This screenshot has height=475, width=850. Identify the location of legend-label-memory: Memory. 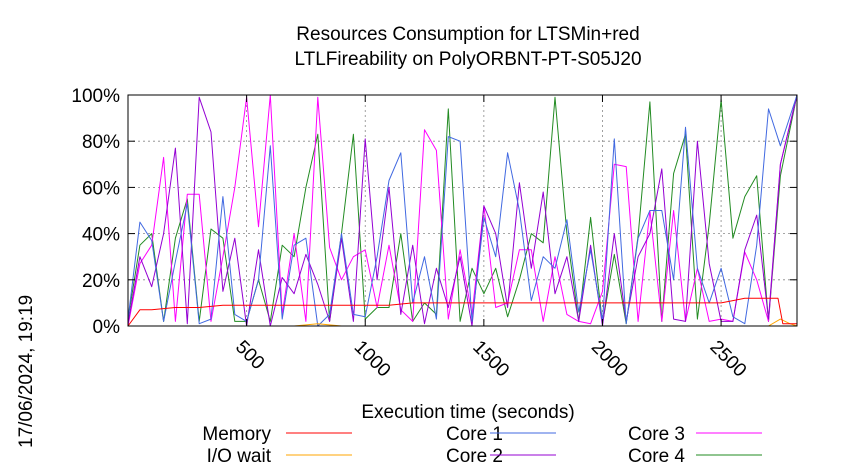
(236, 434).